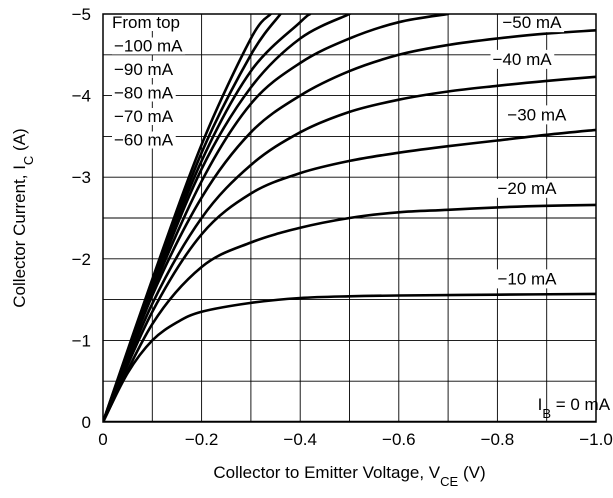 The width and height of the screenshot is (613, 498). I want to click on curve-label: −10 mA, so click(527, 278).